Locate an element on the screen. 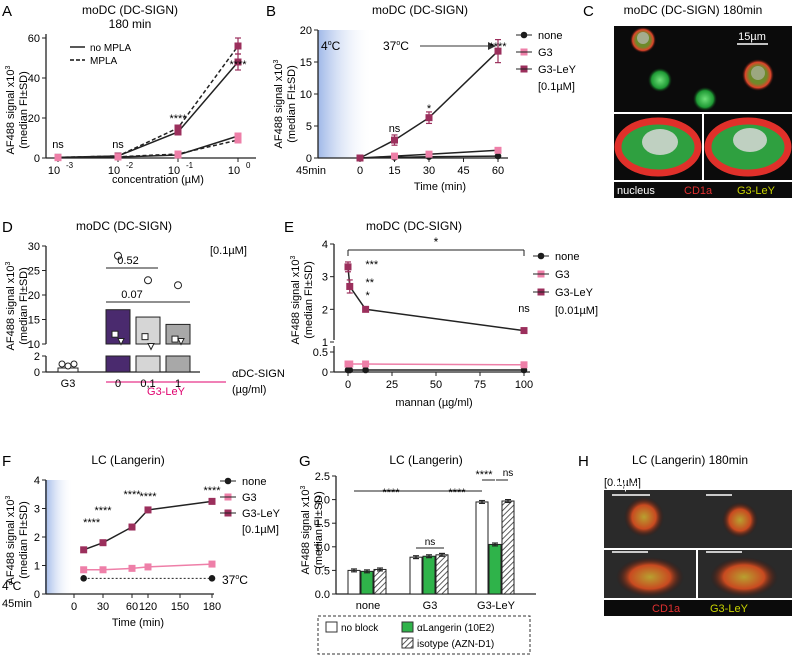 Image resolution: width=794 pixels, height=659 pixels. panel-a-ytick-label: 20 is located at coordinates (34, 119).